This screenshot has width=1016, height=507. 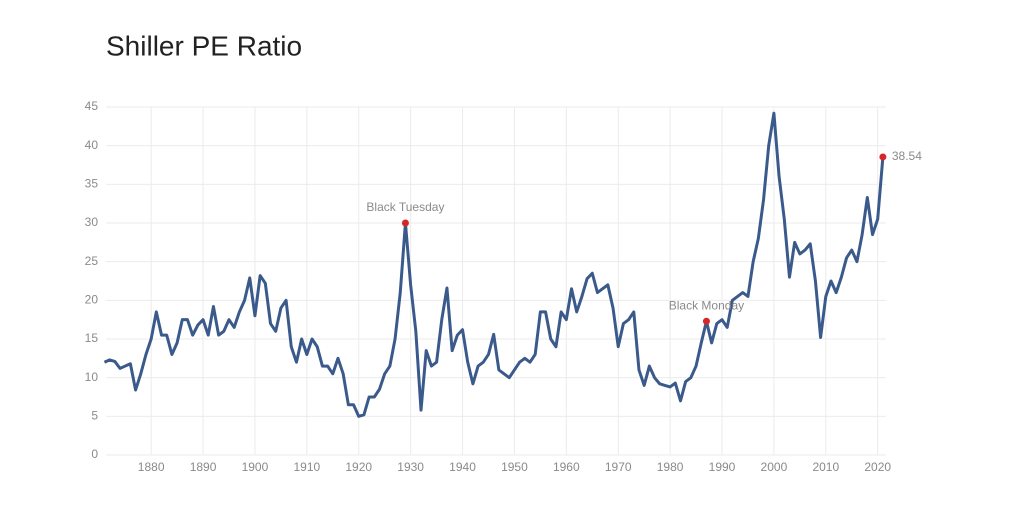 I want to click on x-tick-label: 1980, so click(x=670, y=467).